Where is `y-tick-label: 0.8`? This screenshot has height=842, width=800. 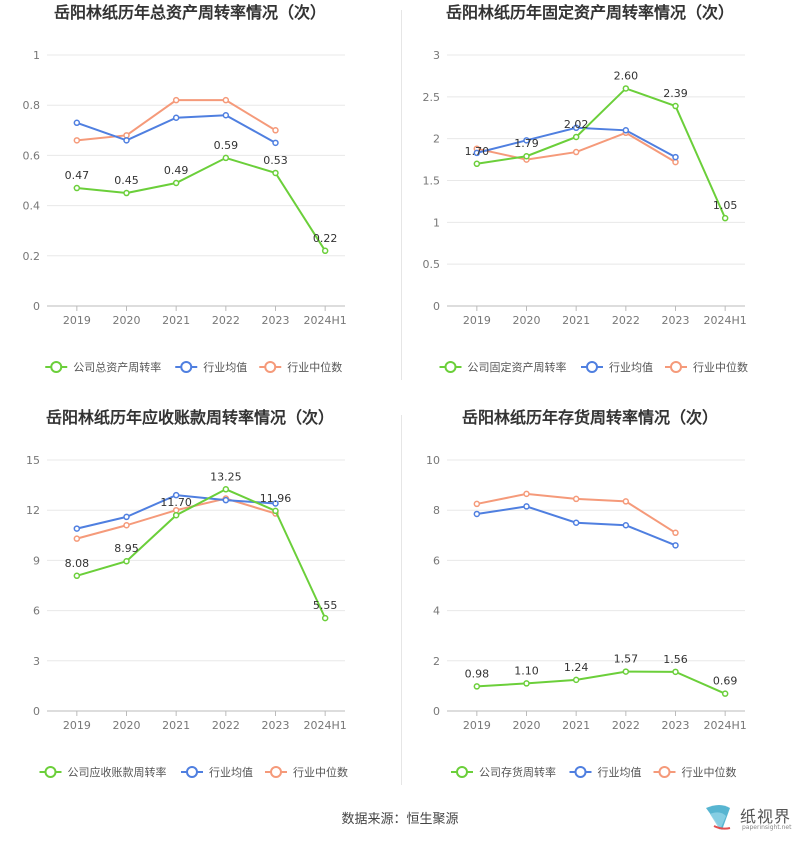 y-tick-label: 0.8 is located at coordinates (32, 105).